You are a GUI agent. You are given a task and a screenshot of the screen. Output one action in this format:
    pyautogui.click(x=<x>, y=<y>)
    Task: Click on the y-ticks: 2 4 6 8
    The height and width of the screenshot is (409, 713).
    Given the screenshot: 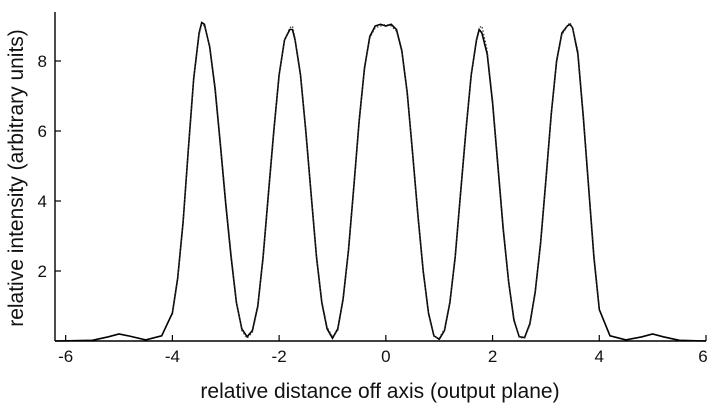 What is the action you would take?
    pyautogui.click(x=49, y=166)
    